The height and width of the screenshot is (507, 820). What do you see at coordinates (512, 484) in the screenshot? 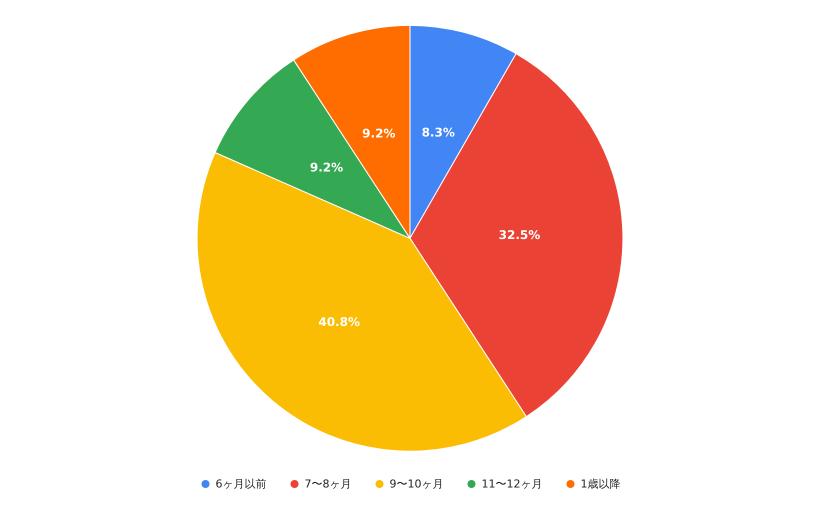
I see `legend-label: 11〜12ヶ月` at bounding box center [512, 484].